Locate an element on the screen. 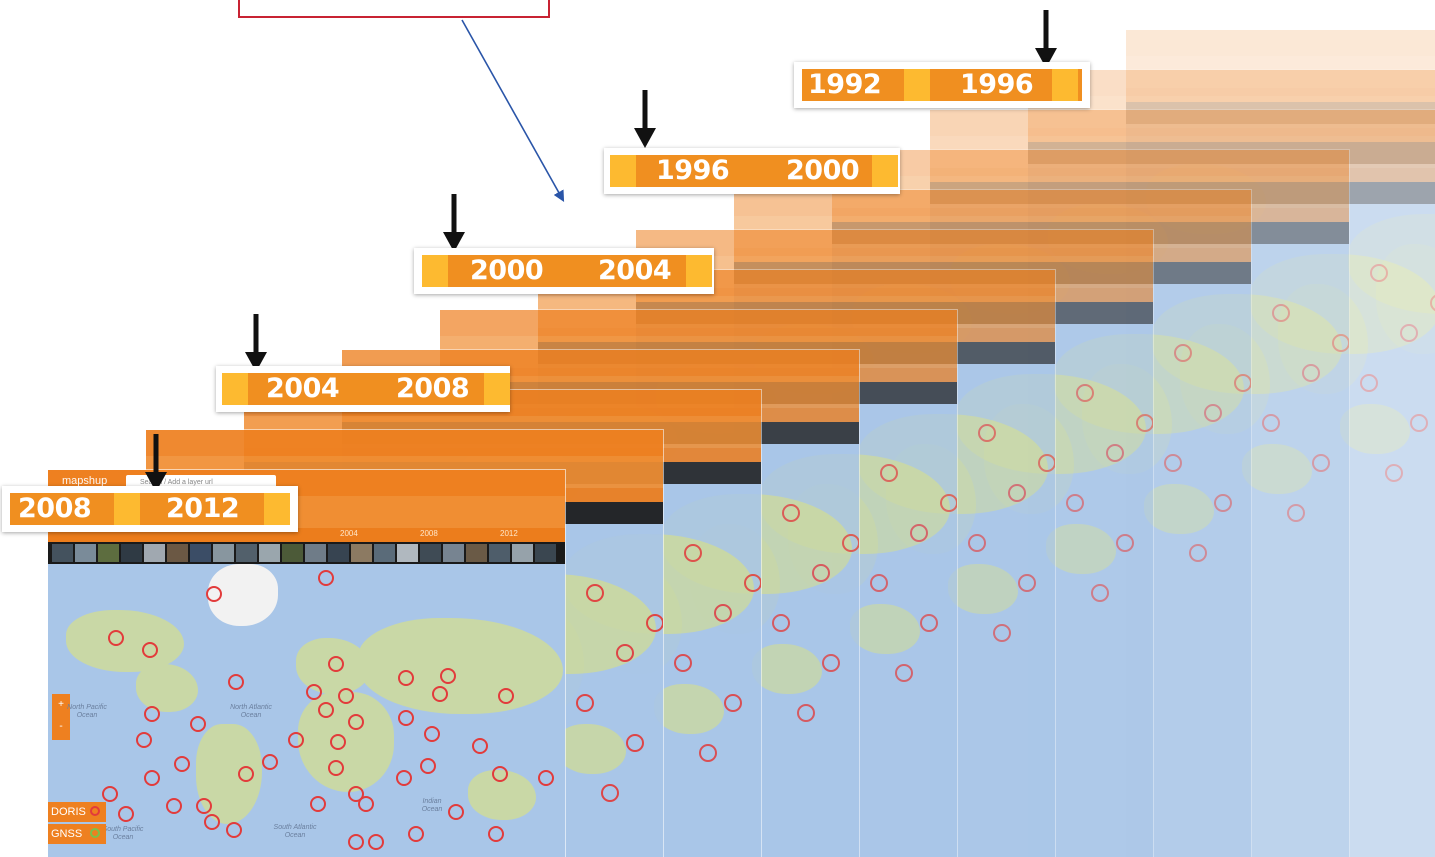  layer-label: GNSS is located at coordinates (67, 834).